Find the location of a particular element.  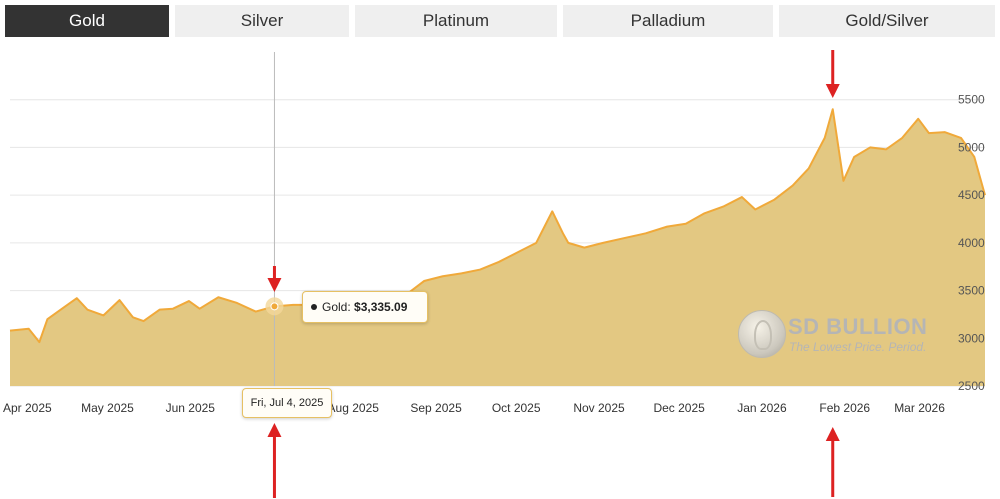

peak-date-arrow-icon is located at coordinates (832, 462).